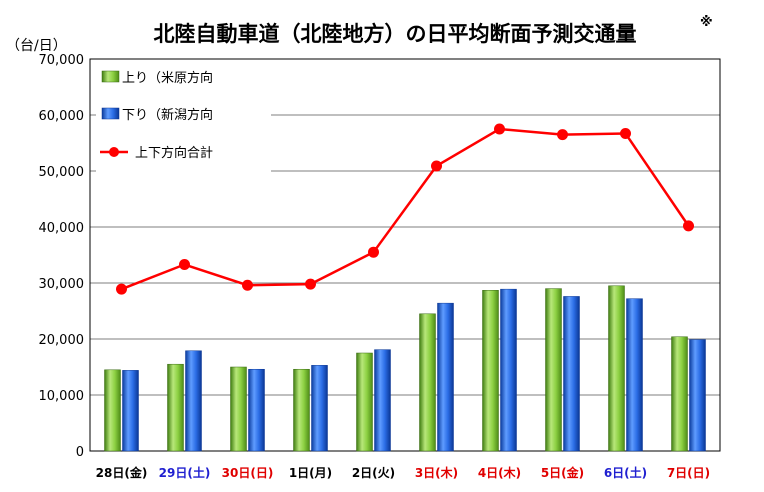  I want to click on legend-swatch-up, so click(110, 76).